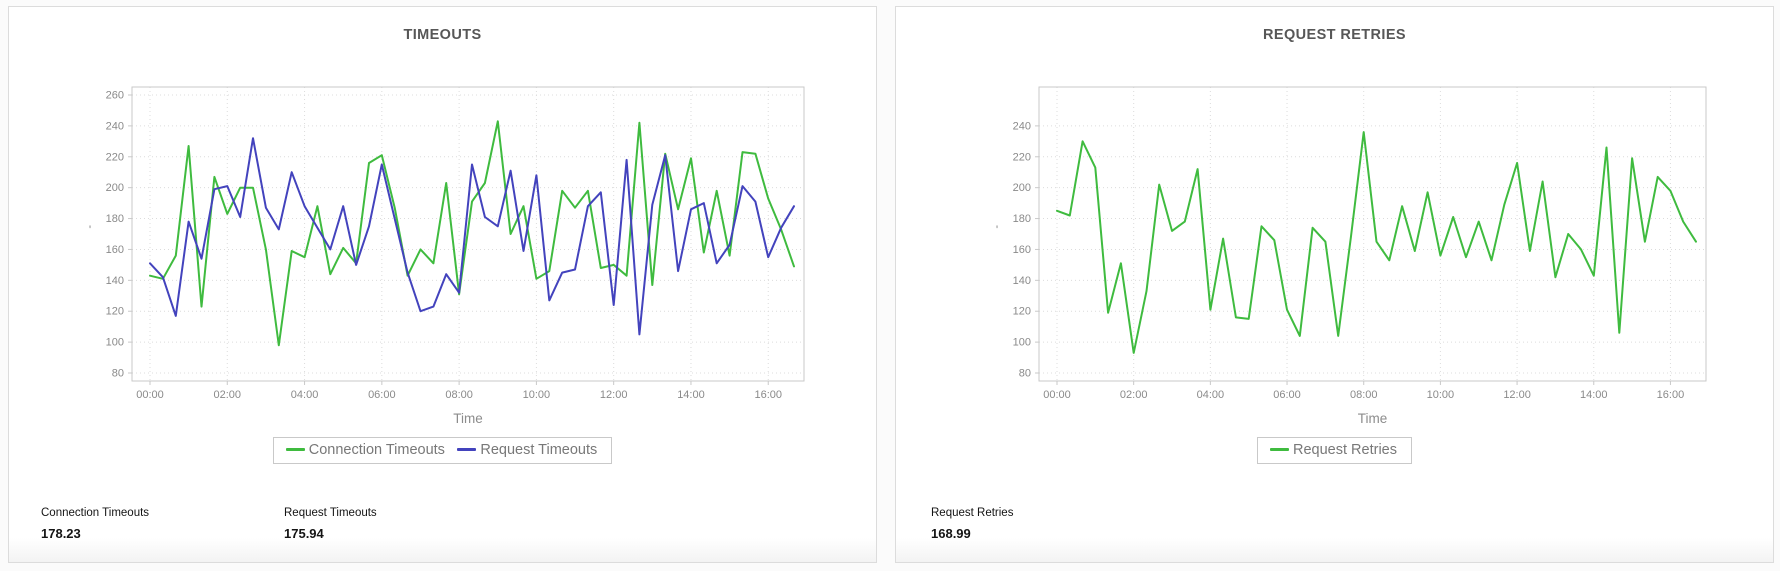  I want to click on summary-request-timeouts: Request Timeouts 175.94, so click(330, 524).